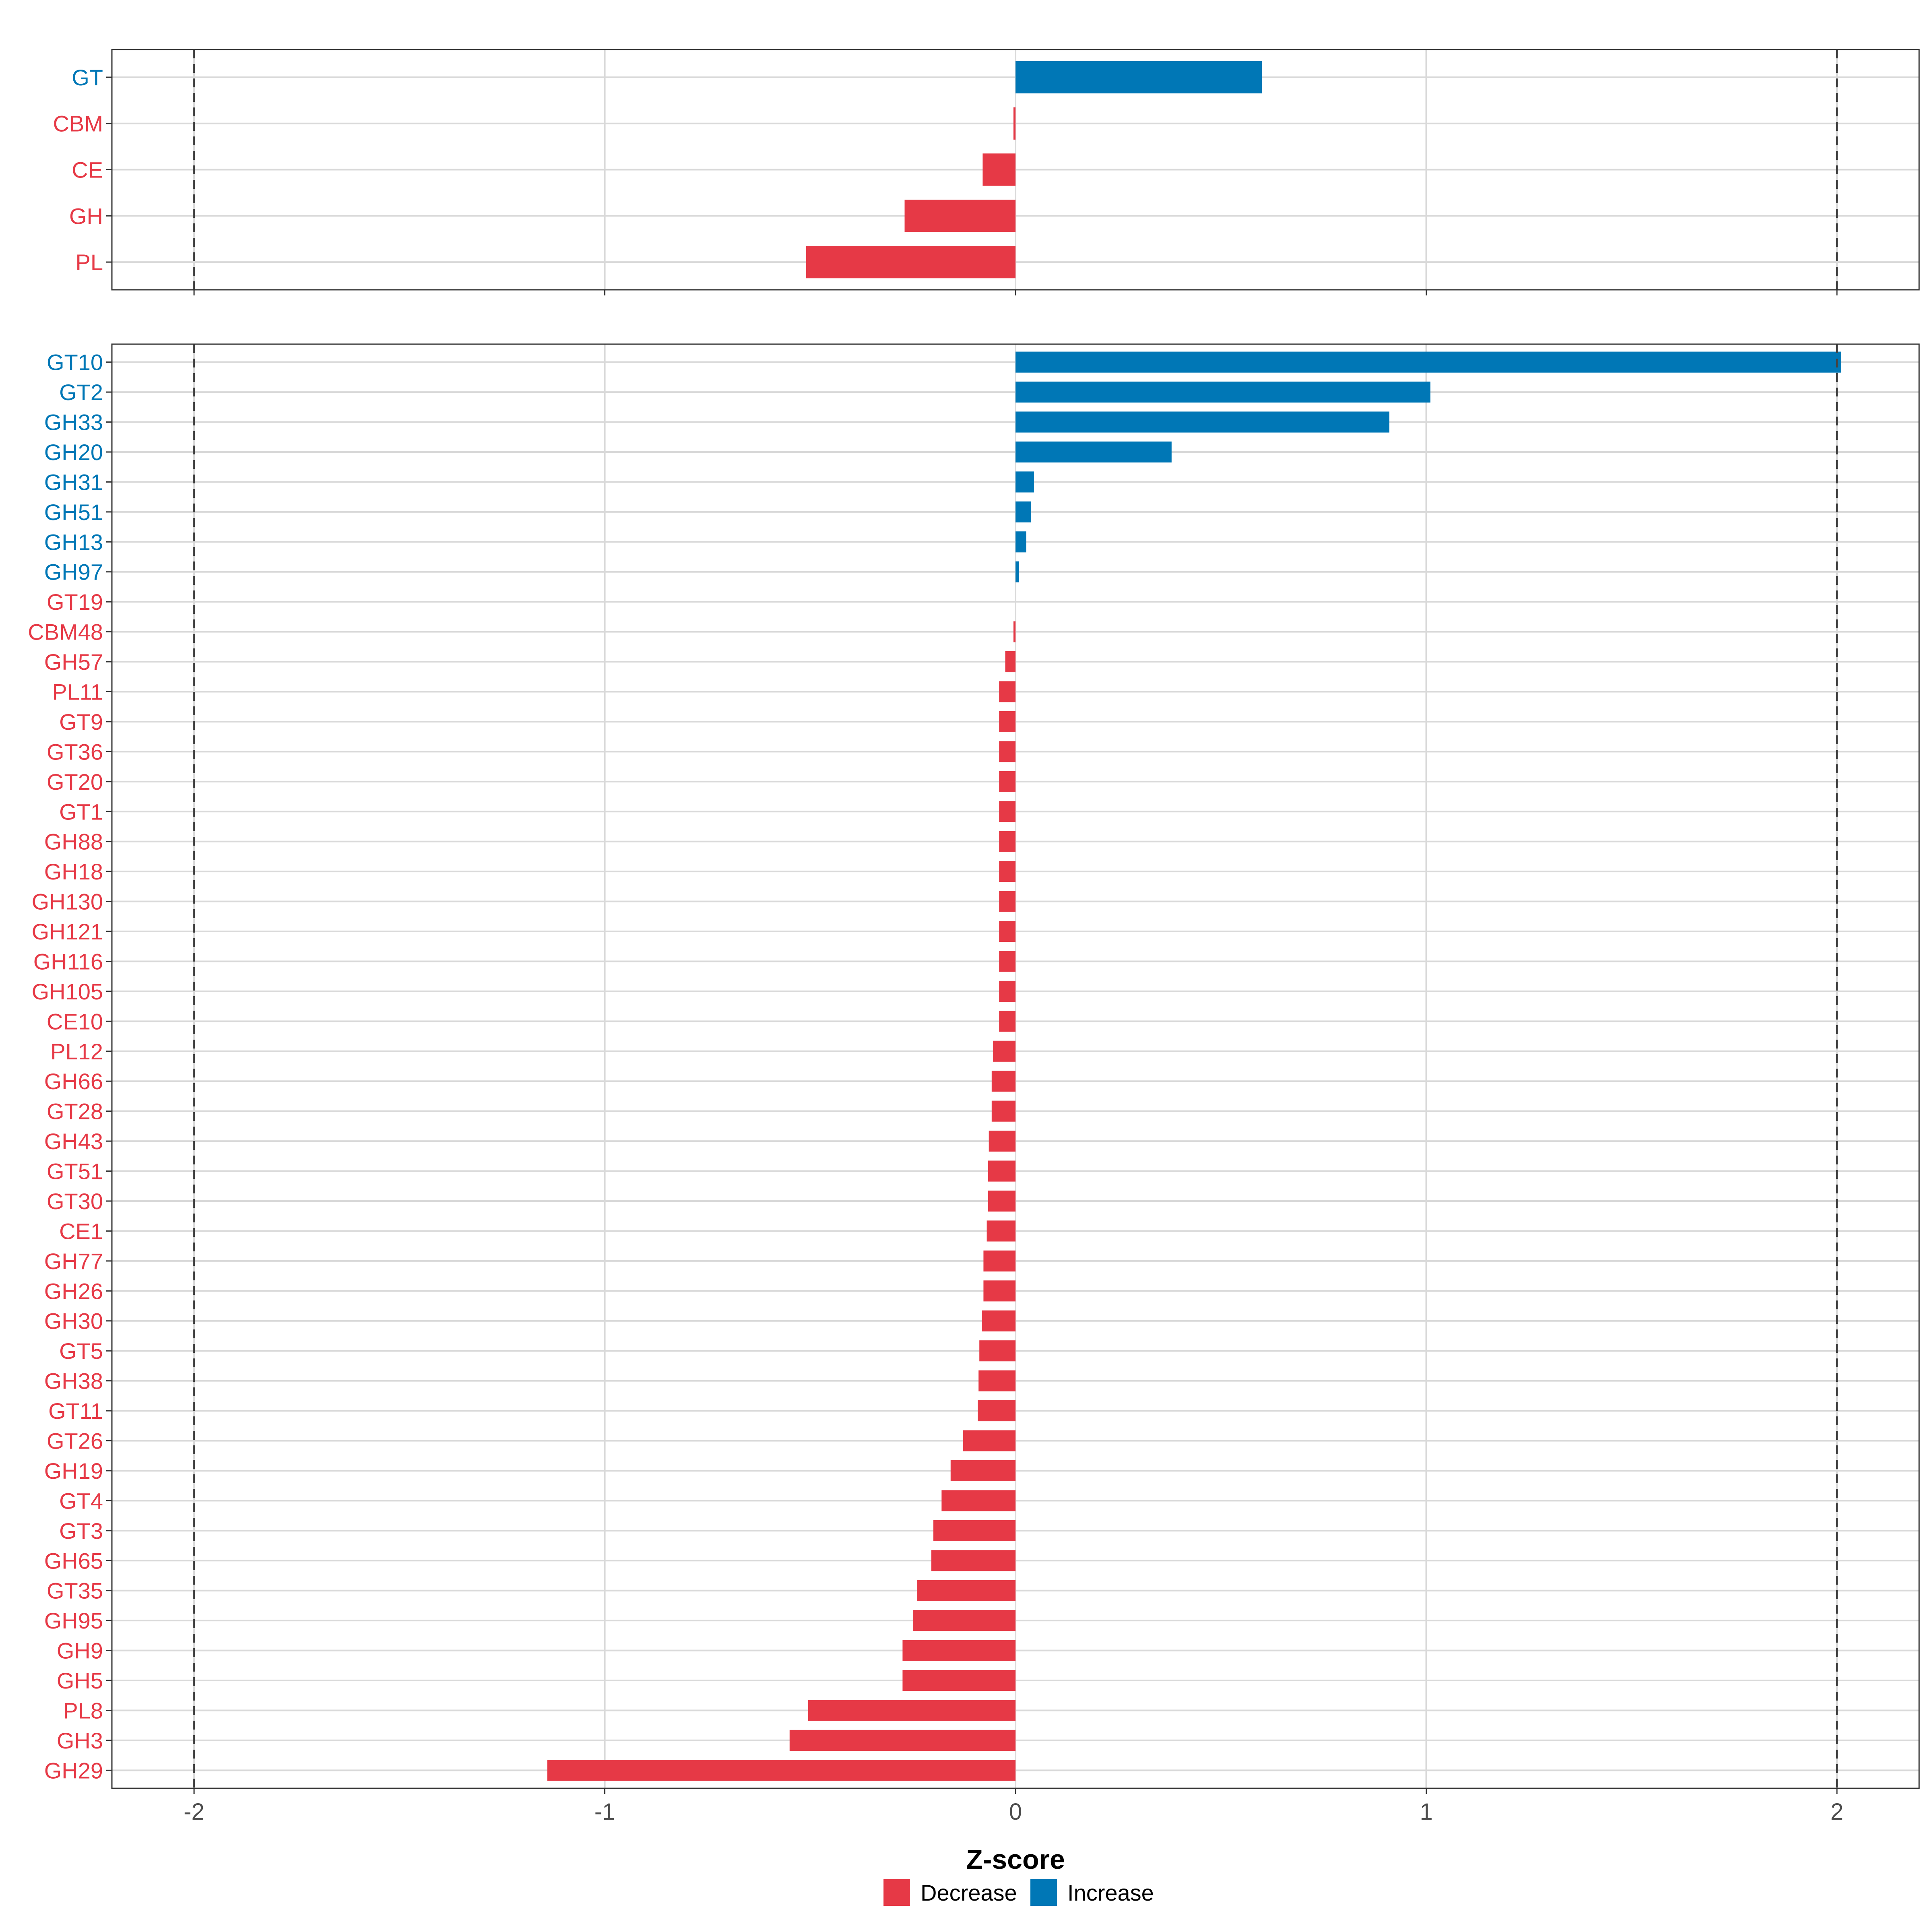 This screenshot has width=1932, height=1932. Describe the element at coordinates (1002, 1141) in the screenshot. I see `bar-GH43` at that location.